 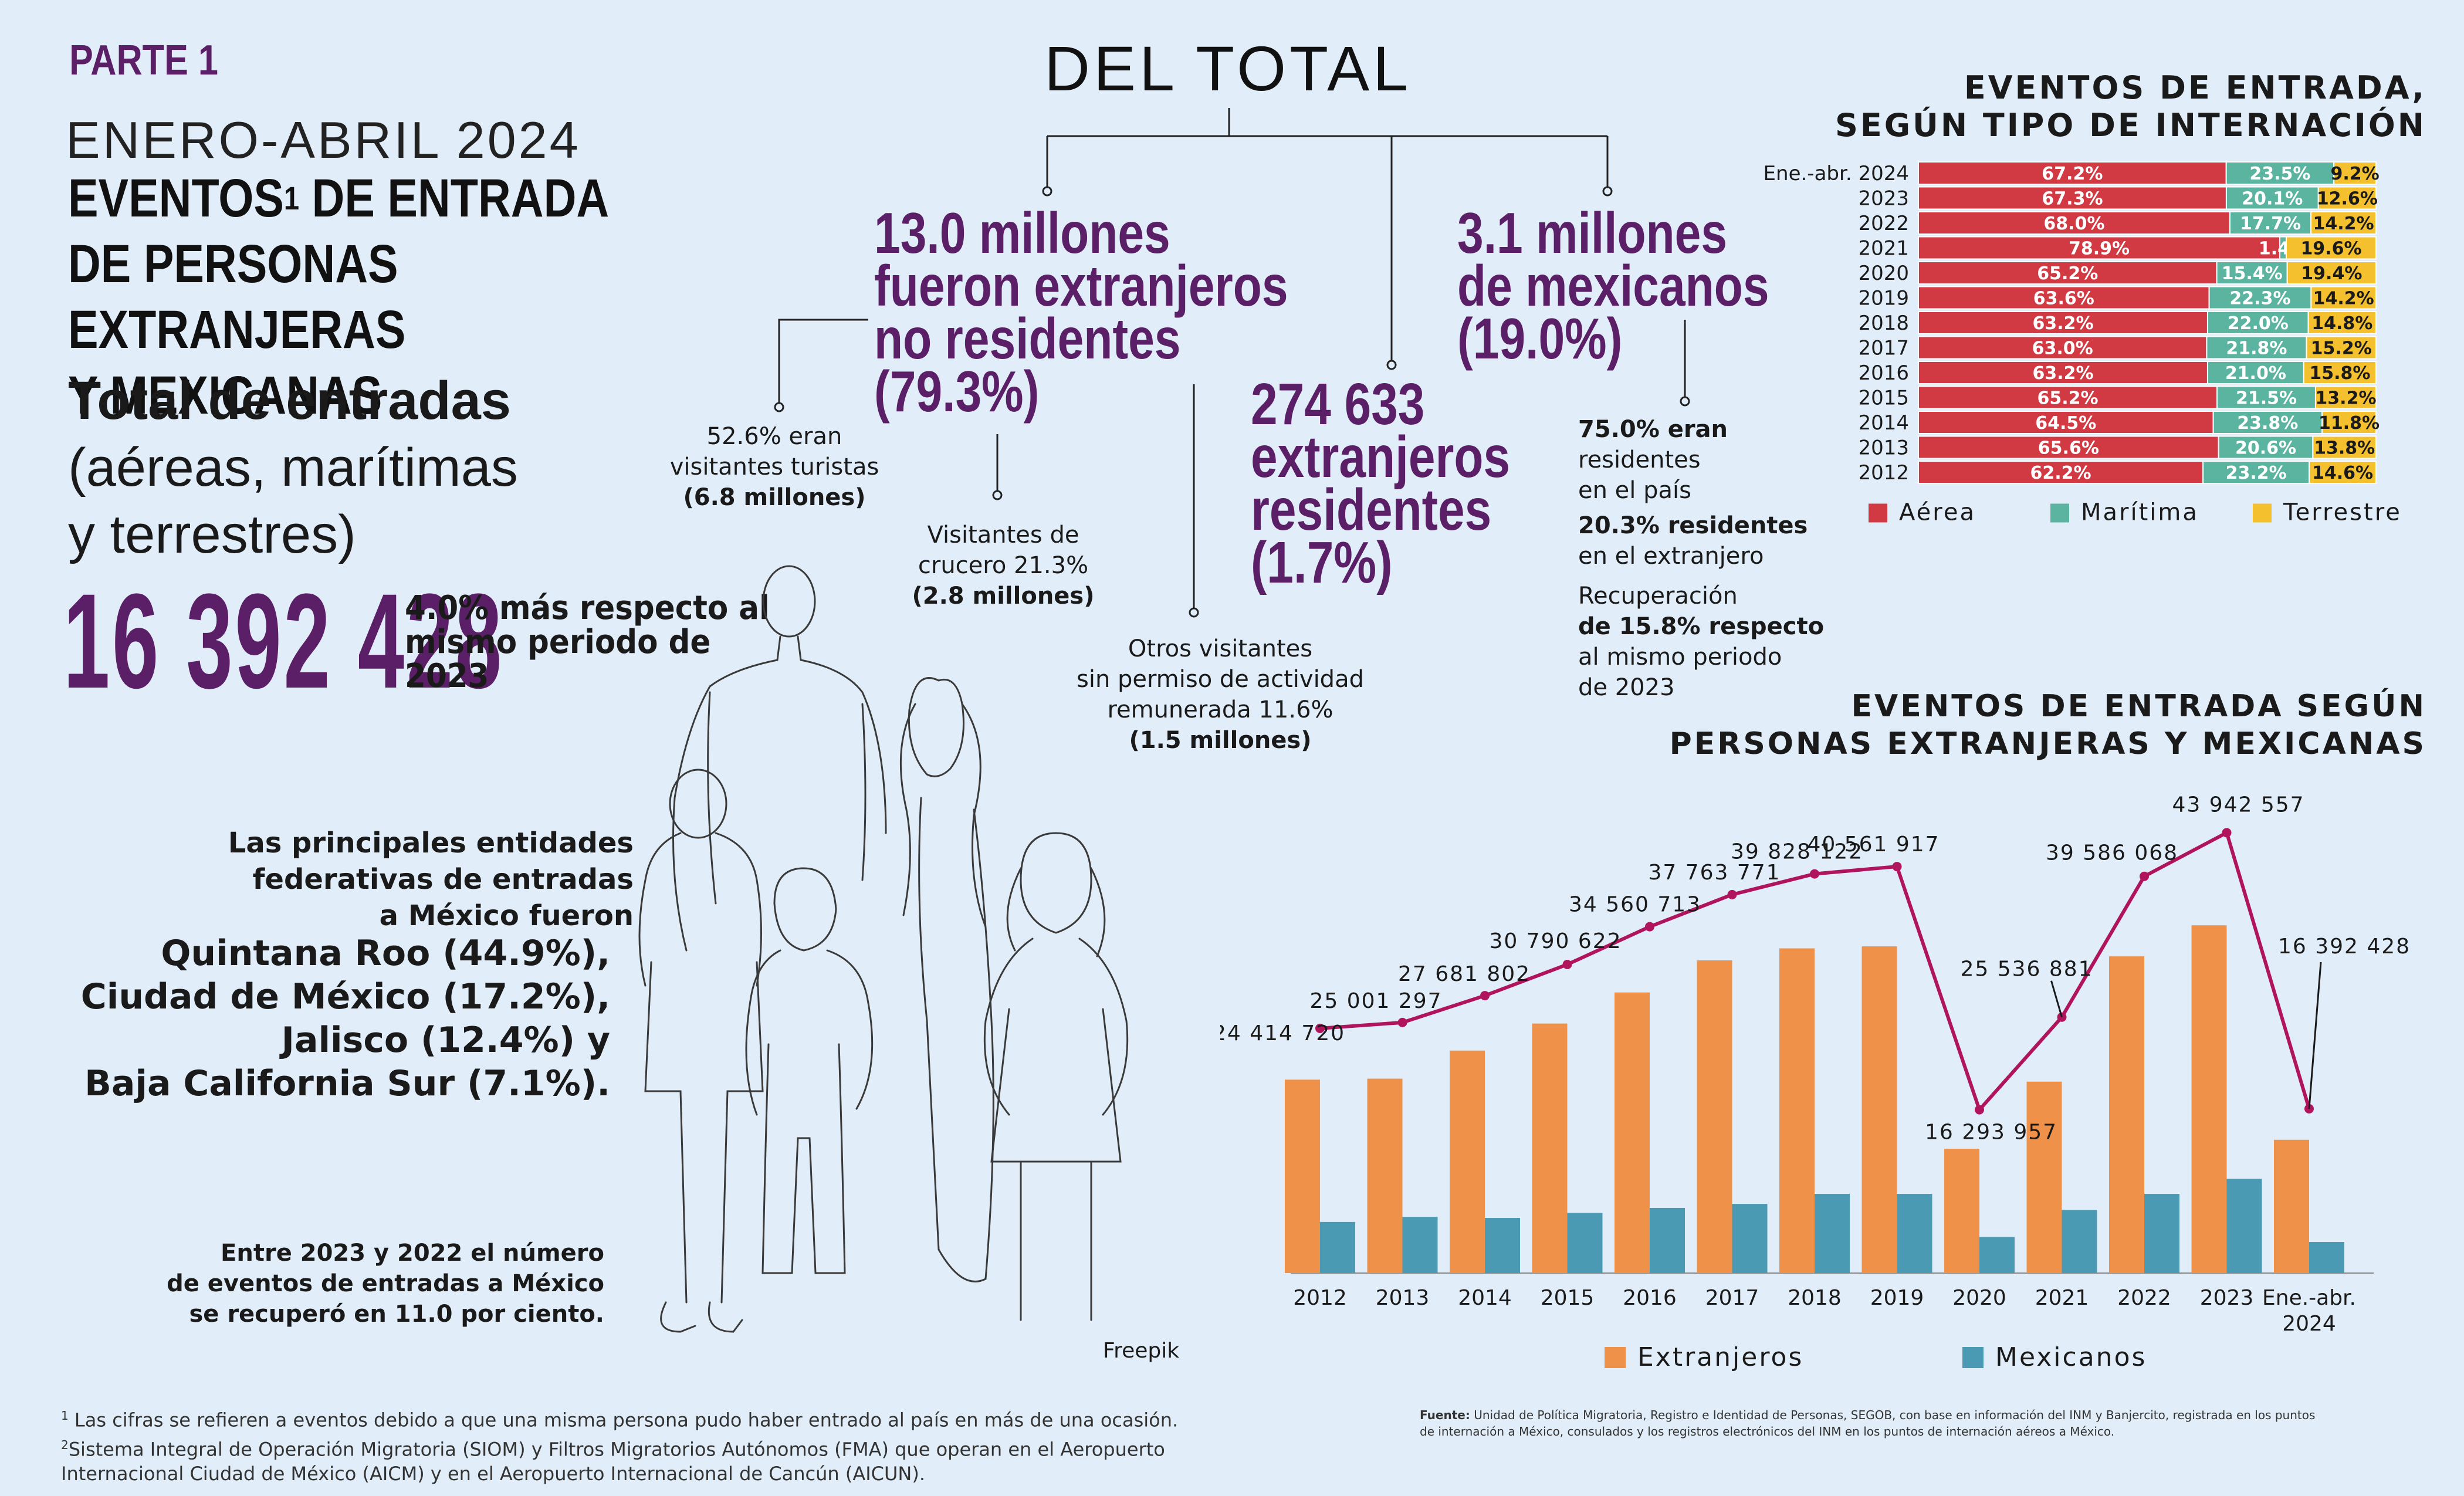 I want to click on chart2-legend-swatch, so click(x=1615, y=1357).